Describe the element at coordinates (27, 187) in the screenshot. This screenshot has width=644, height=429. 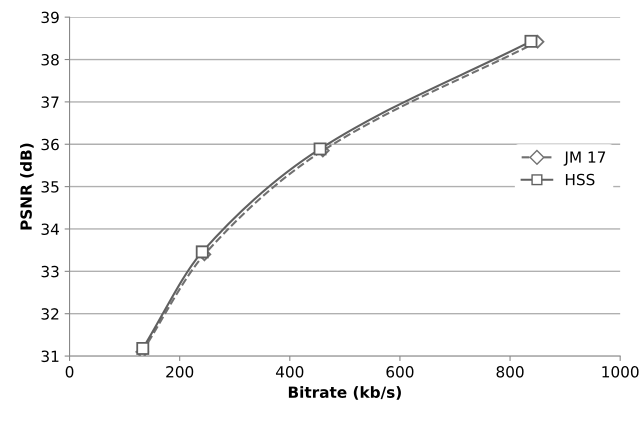
I see `y-axis-title: PSNR (dB)` at that location.